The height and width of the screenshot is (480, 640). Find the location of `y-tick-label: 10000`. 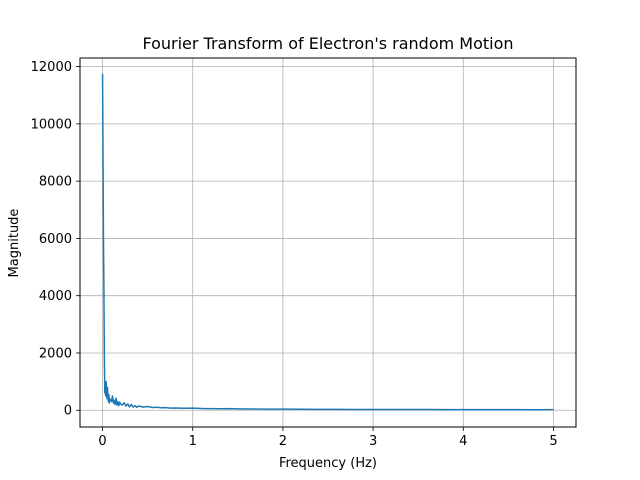

y-tick-label: 10000 is located at coordinates (51, 124).